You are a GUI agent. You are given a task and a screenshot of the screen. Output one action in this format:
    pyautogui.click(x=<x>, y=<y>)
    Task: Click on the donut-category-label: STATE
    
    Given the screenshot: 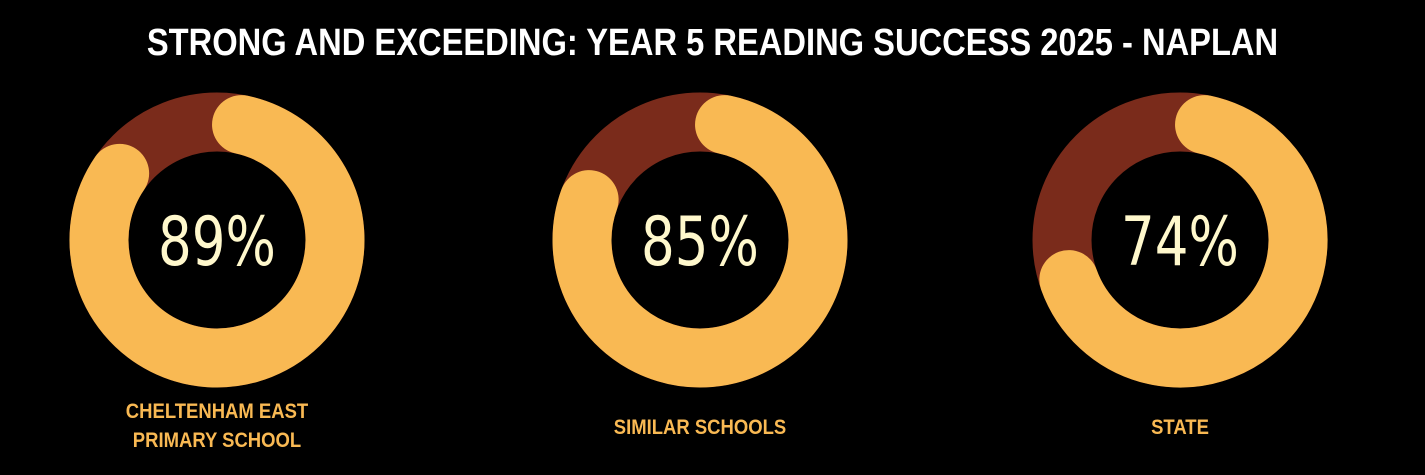 What is the action you would take?
    pyautogui.click(x=1180, y=427)
    